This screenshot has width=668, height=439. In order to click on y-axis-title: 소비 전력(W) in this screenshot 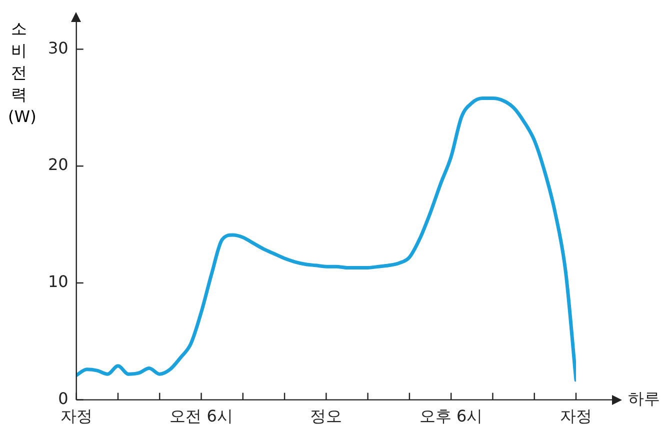, I will do `click(22, 73)`.